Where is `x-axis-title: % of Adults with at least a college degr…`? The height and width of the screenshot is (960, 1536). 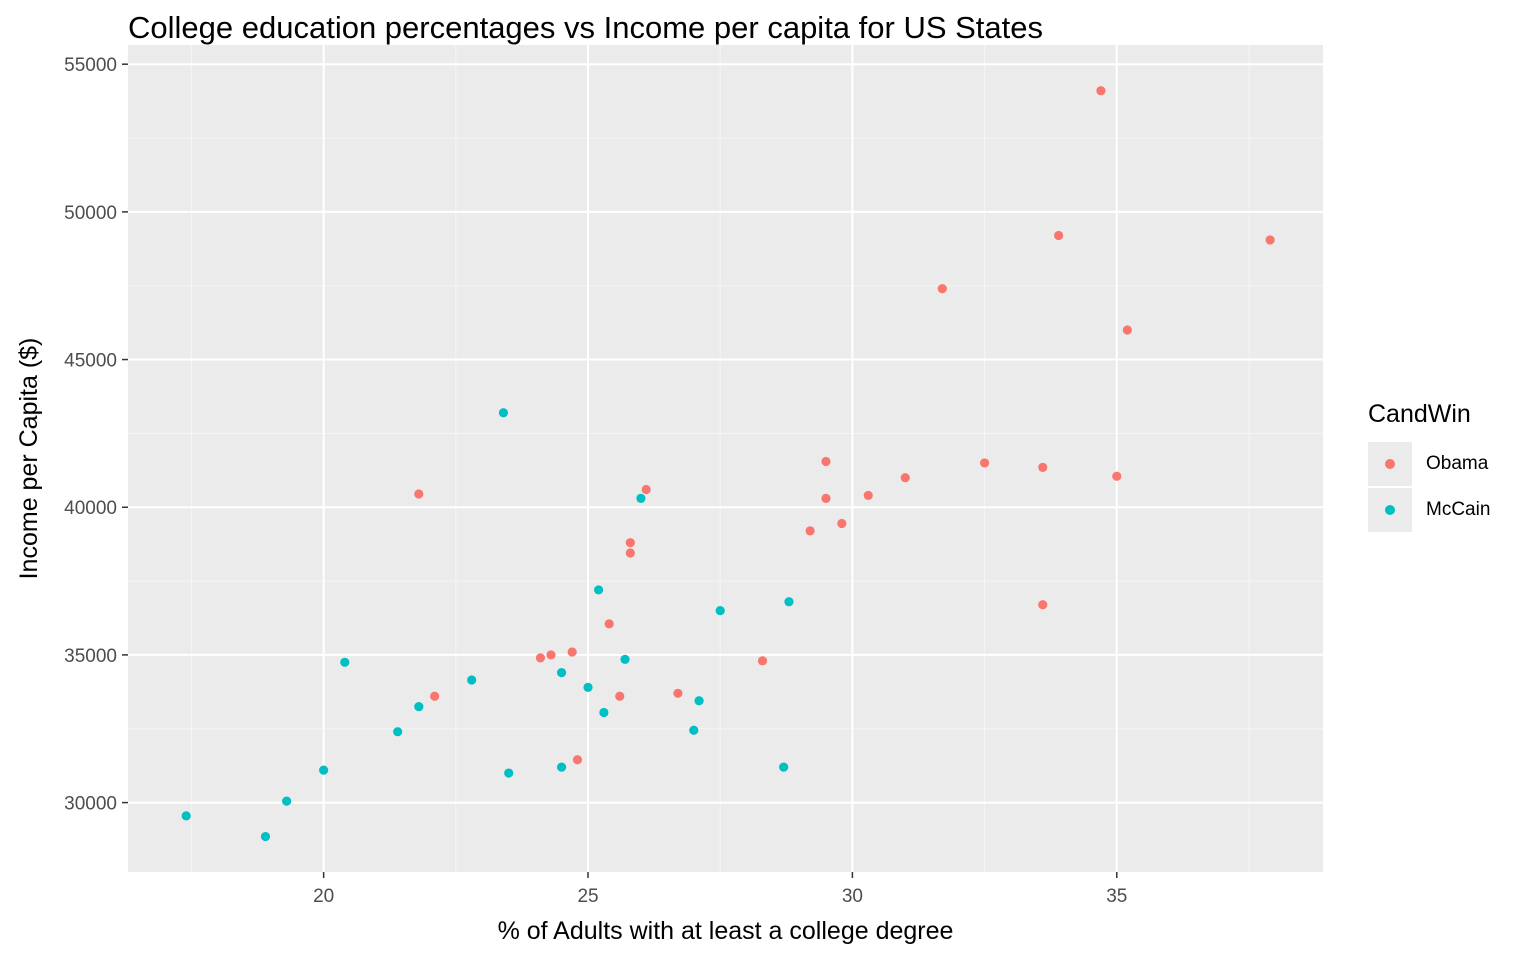 x-axis-title: % of Adults with at least a college degr… is located at coordinates (726, 931).